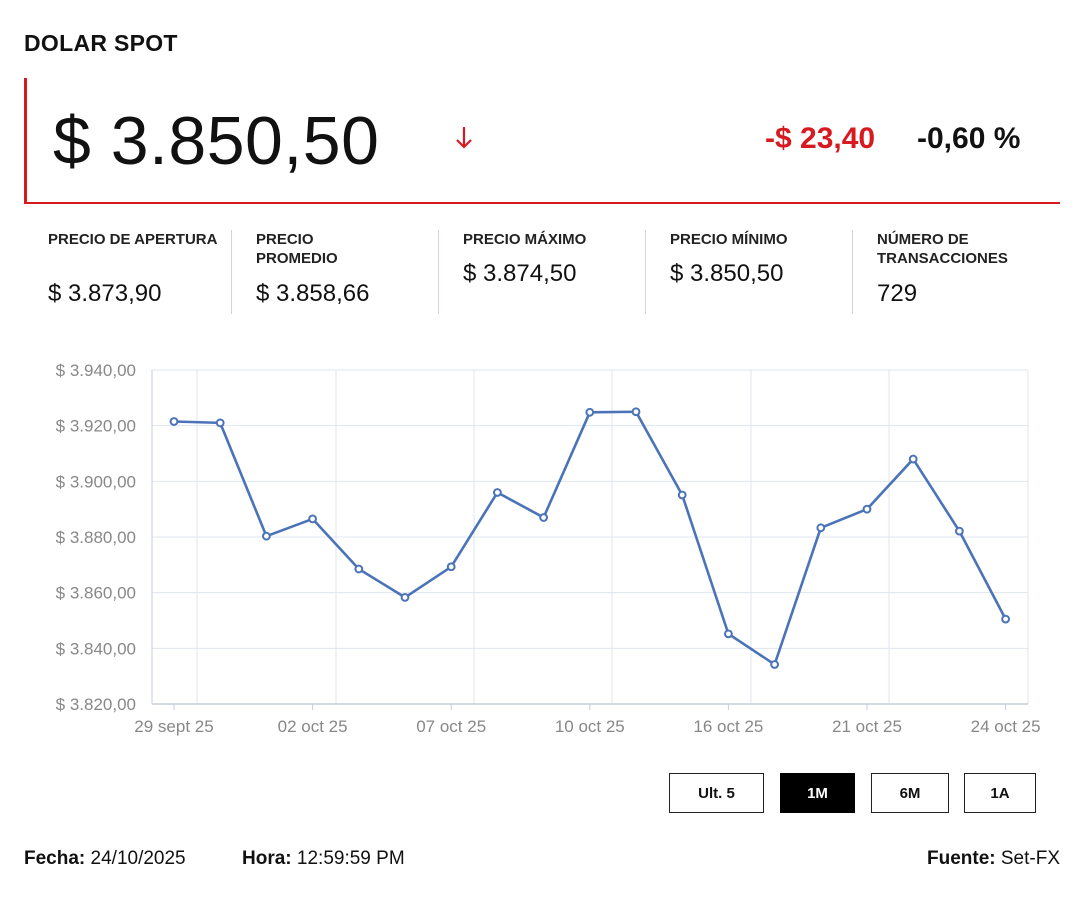  I want to click on stat-value: $ 3.874,50, so click(520, 273).